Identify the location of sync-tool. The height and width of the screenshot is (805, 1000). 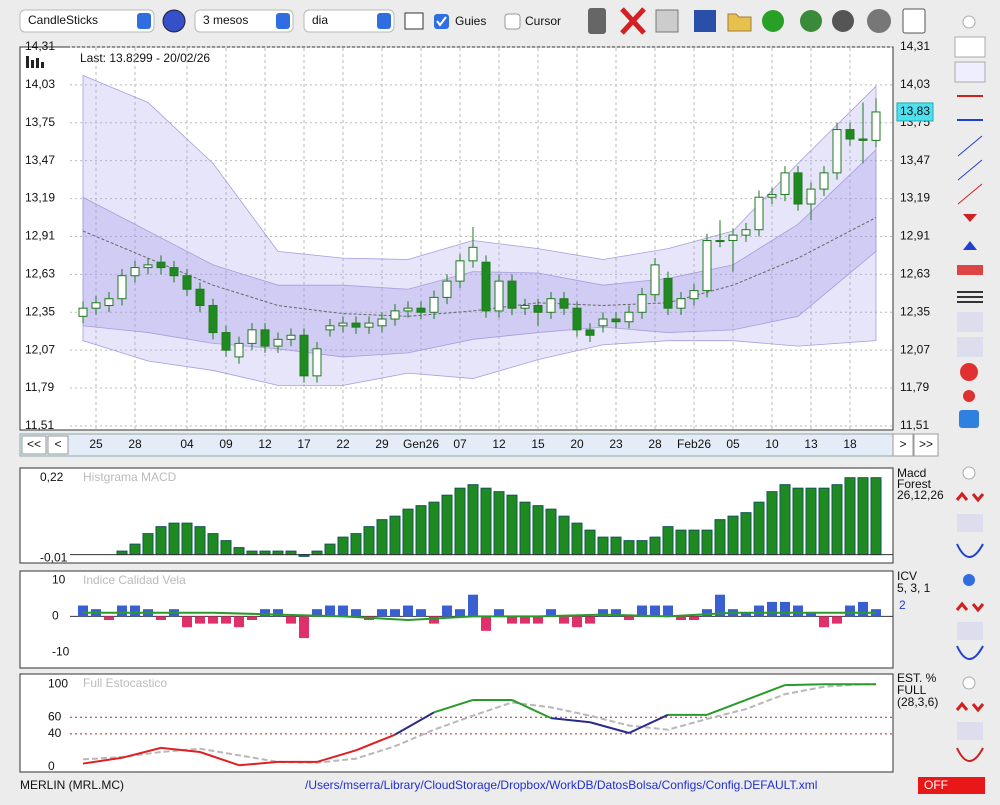
(969, 419).